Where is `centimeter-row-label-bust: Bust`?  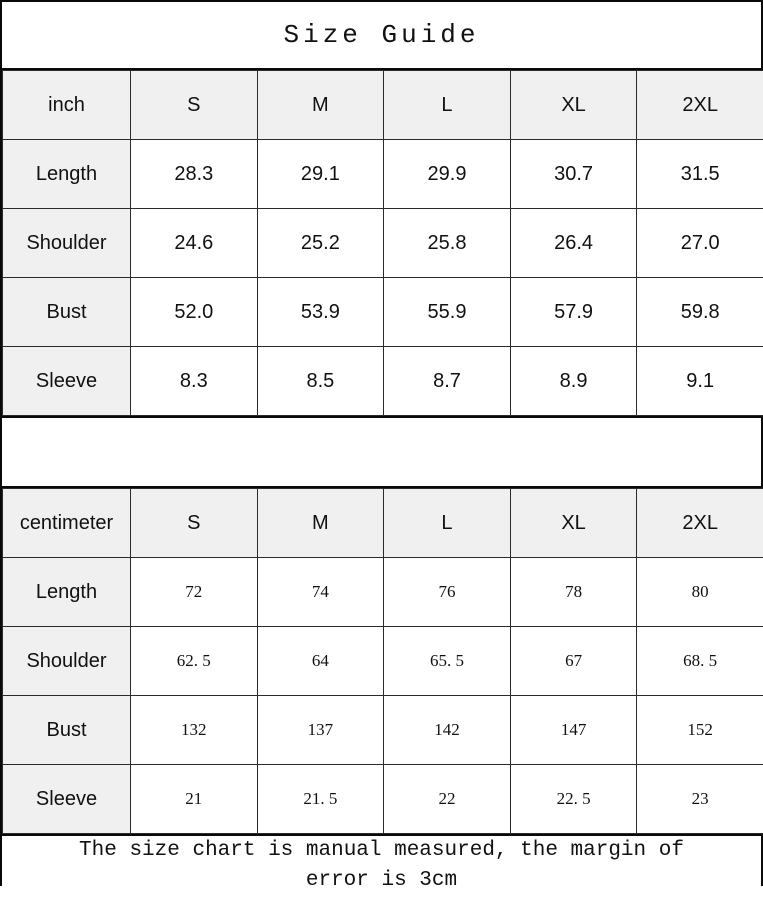 centimeter-row-label-bust: Bust is located at coordinates (67, 730).